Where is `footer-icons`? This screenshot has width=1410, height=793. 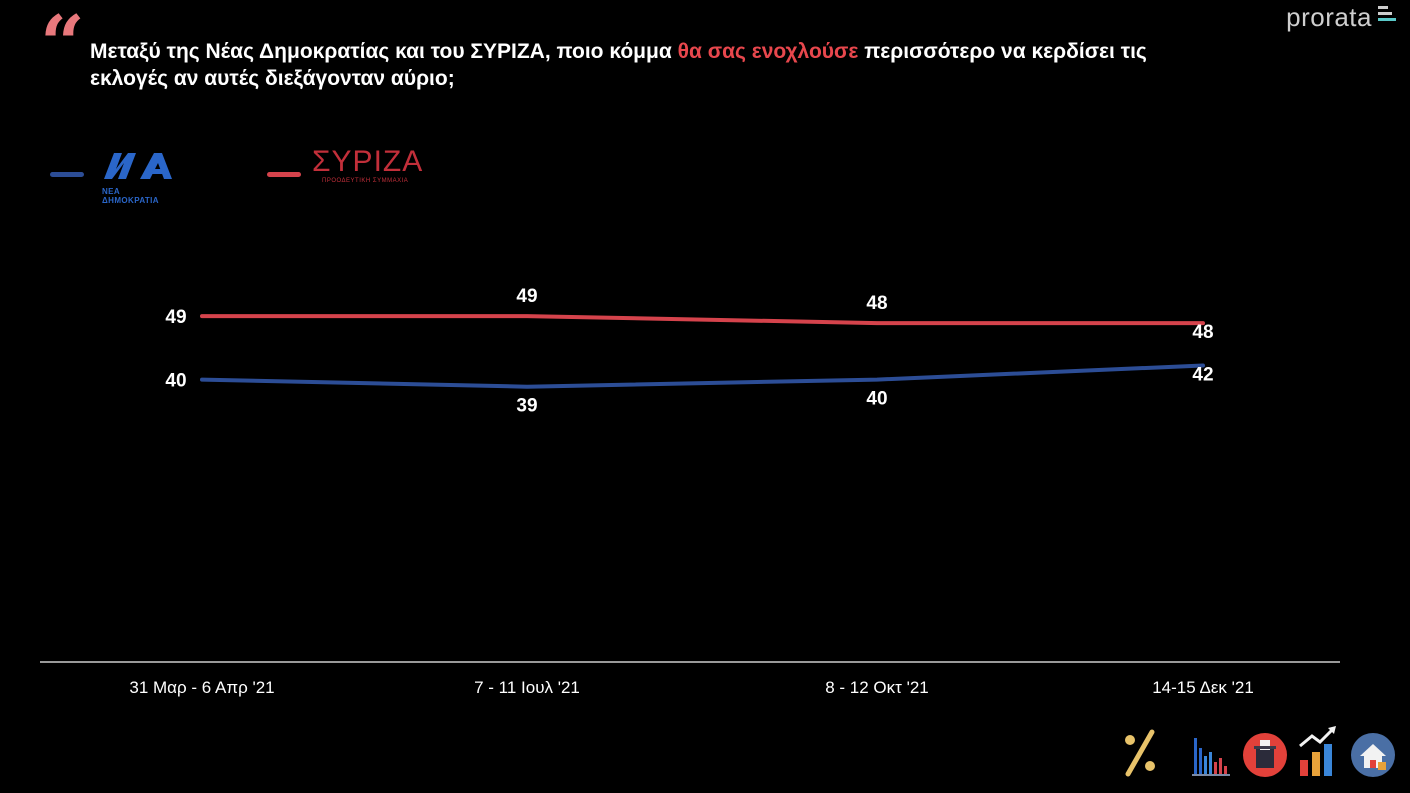
footer-icons is located at coordinates (1258, 754).